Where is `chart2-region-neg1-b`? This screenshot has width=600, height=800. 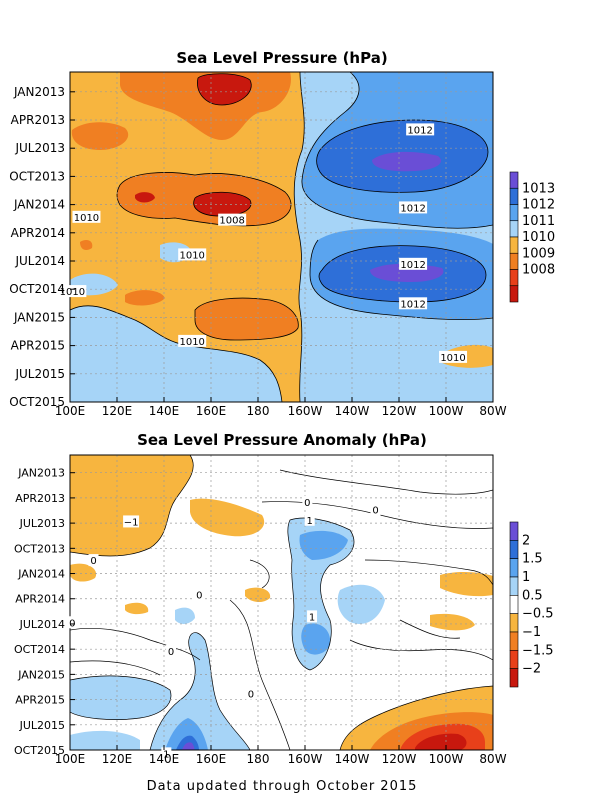
chart2-region-neg1-b is located at coordinates (137, 608).